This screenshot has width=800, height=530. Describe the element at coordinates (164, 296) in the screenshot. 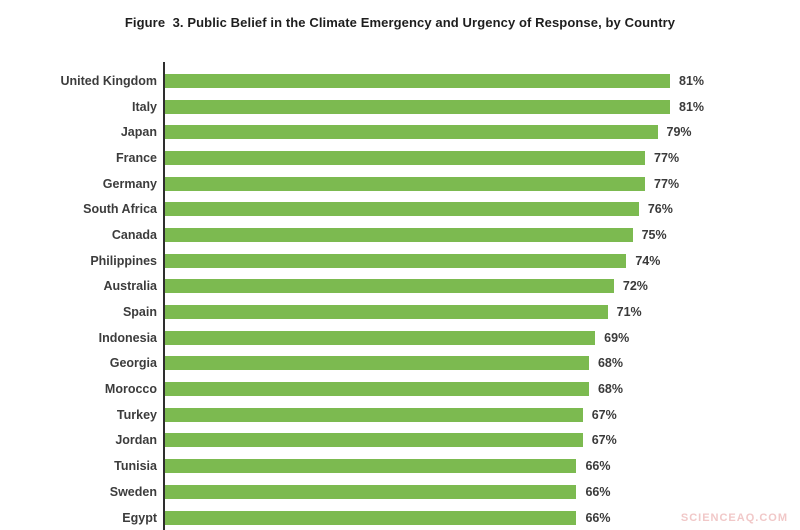

I see `y-axis-line` at that location.